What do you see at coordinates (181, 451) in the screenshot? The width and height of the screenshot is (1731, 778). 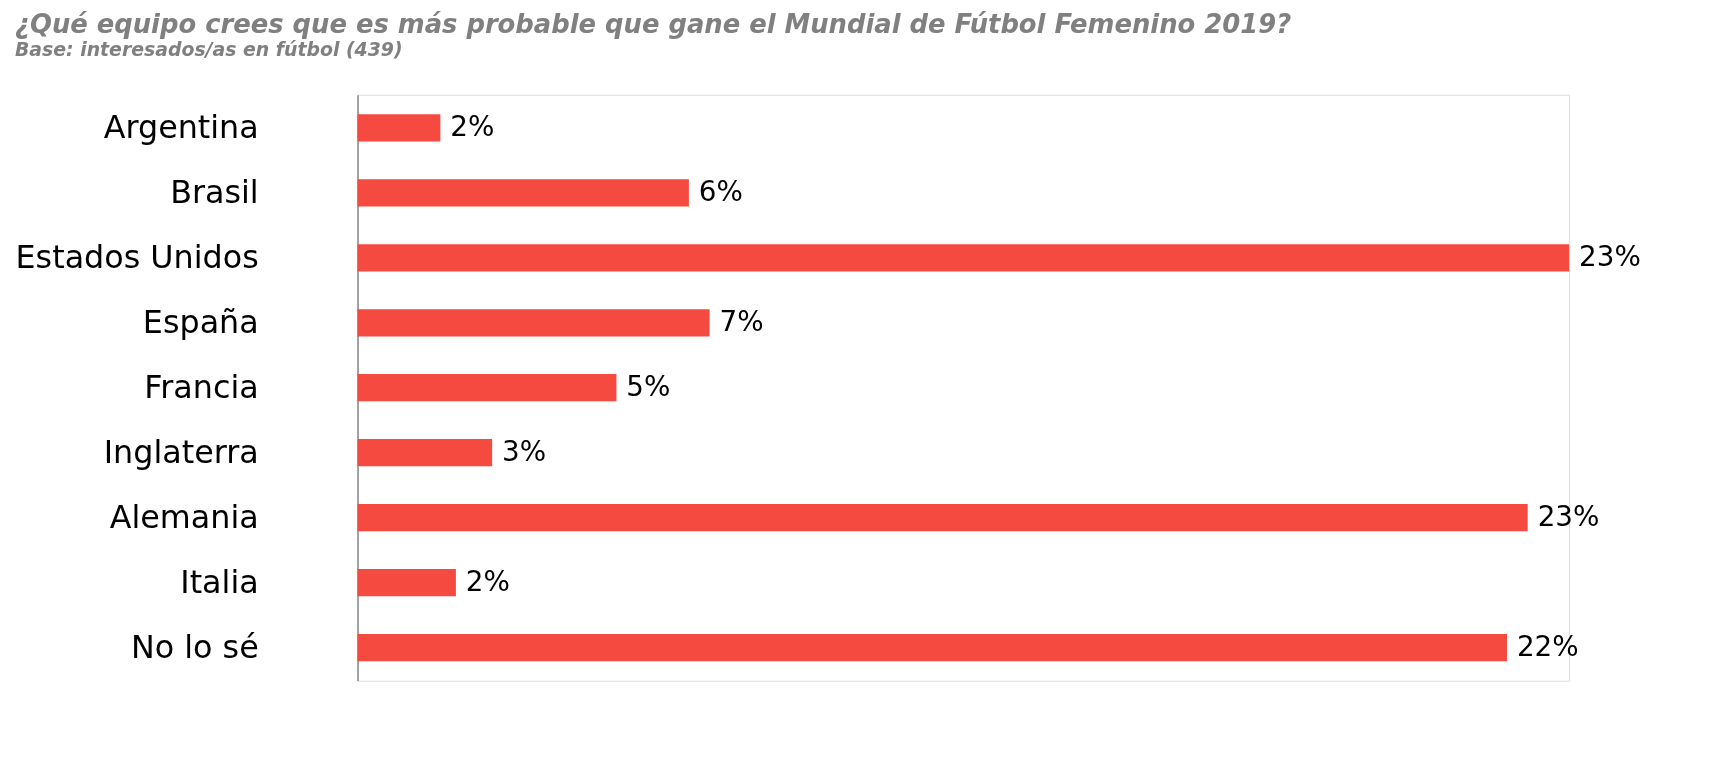 I see `y-tick-label: Inglaterra` at bounding box center [181, 451].